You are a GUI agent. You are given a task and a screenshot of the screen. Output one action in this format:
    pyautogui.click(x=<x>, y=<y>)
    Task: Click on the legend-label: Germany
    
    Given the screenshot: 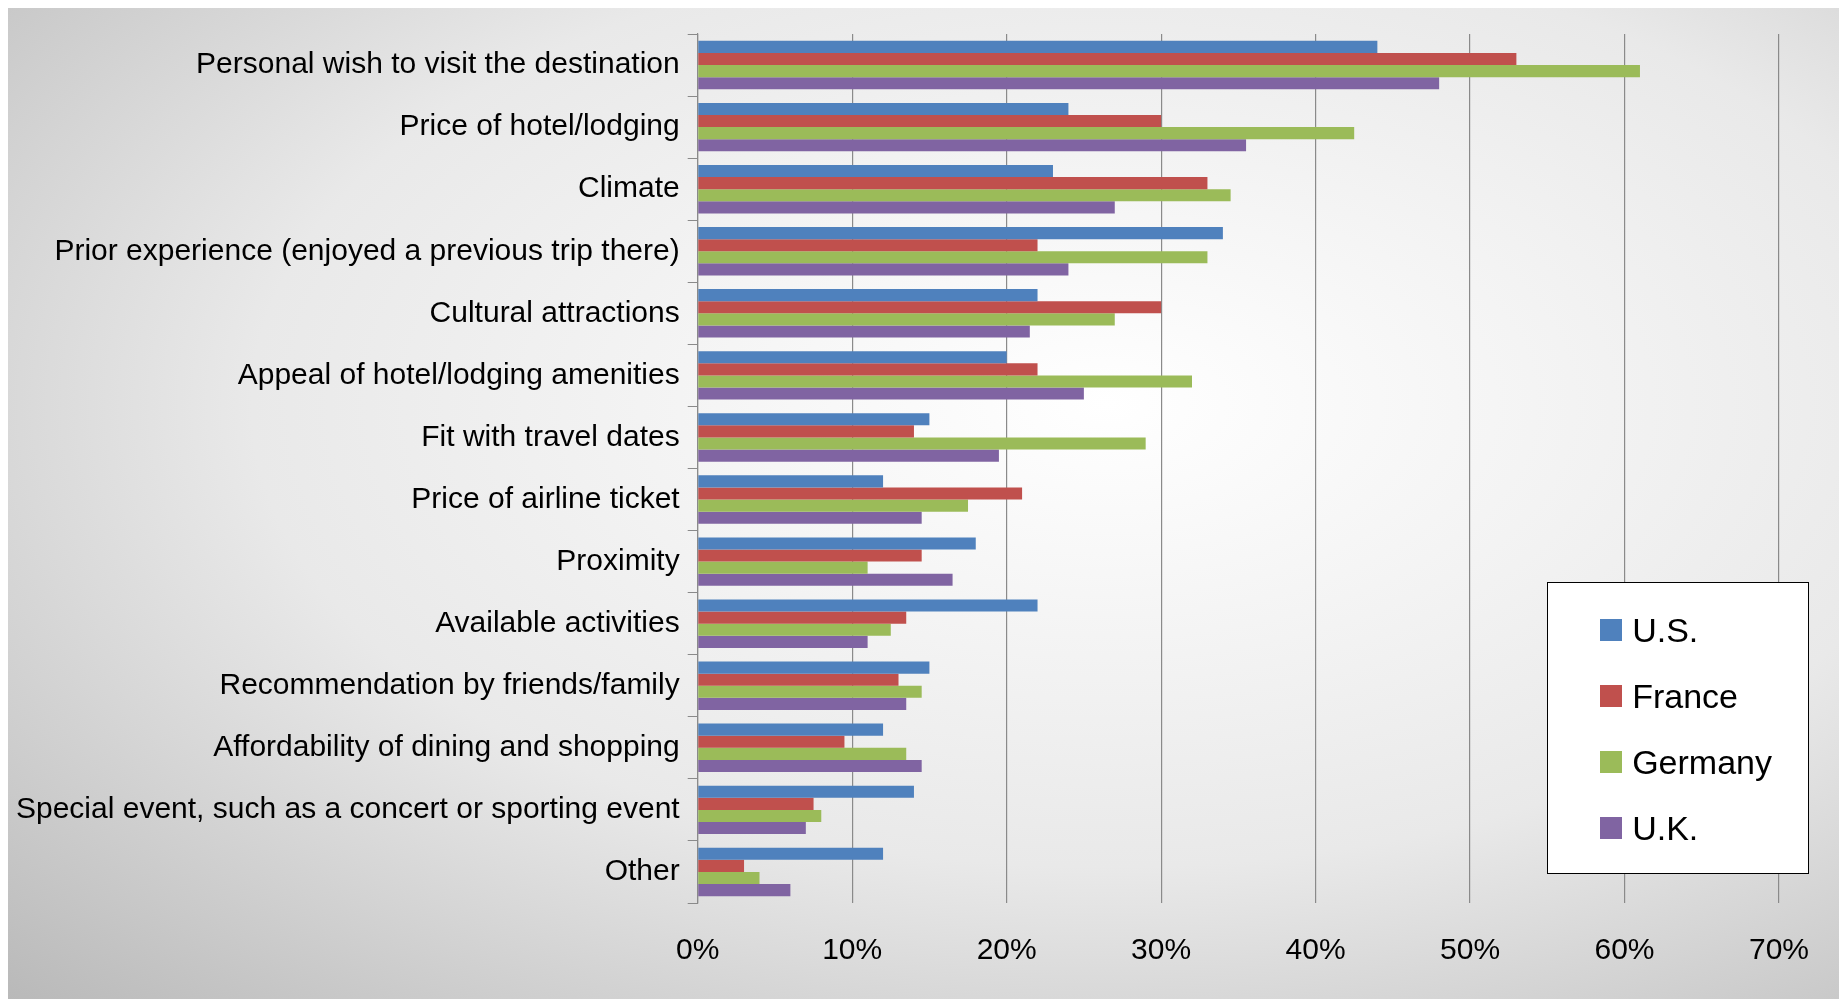 What is the action you would take?
    pyautogui.click(x=1702, y=762)
    